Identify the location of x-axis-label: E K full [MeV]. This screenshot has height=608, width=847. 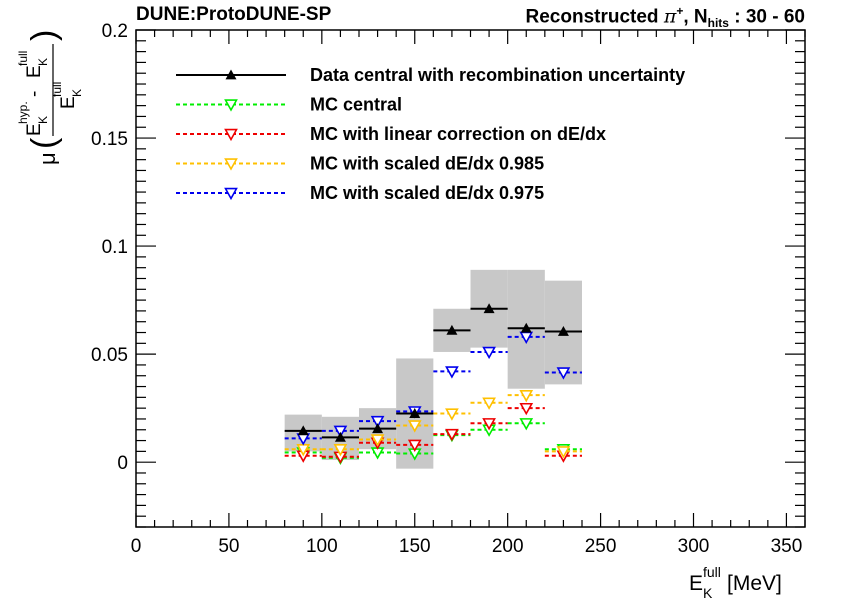
(735, 582).